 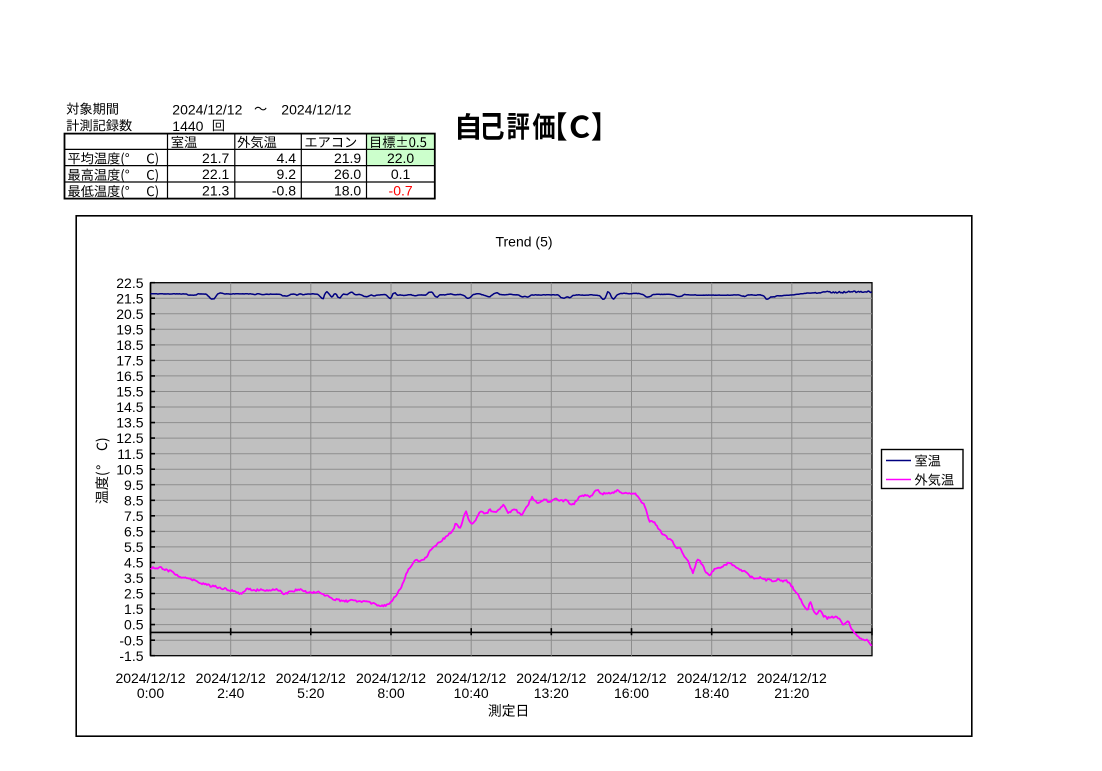 What do you see at coordinates (129, 469) in the screenshot?
I see `svg-text: 10.5` at bounding box center [129, 469].